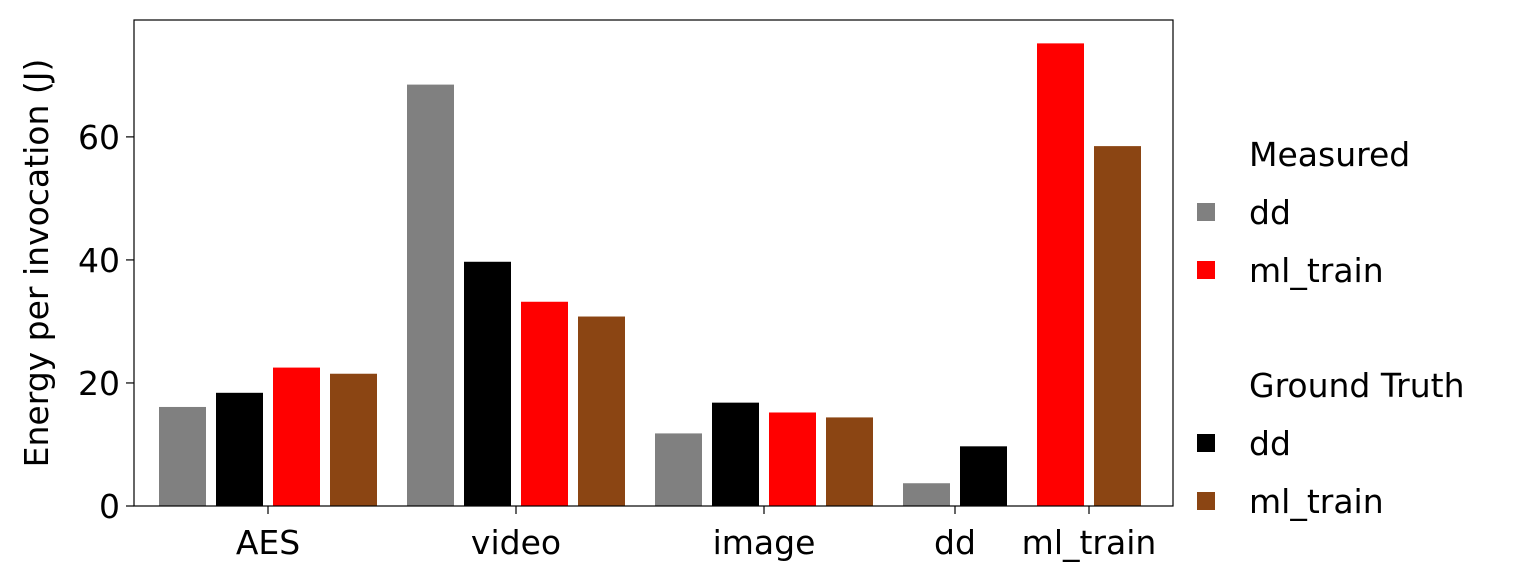 The image size is (1524, 584). I want to click on x-tick-label: image, so click(764, 542).